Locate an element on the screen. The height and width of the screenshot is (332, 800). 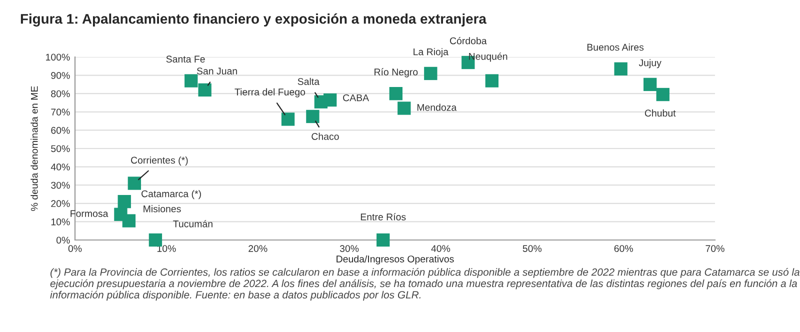
y-tick-label: 20% is located at coordinates (60, 204).